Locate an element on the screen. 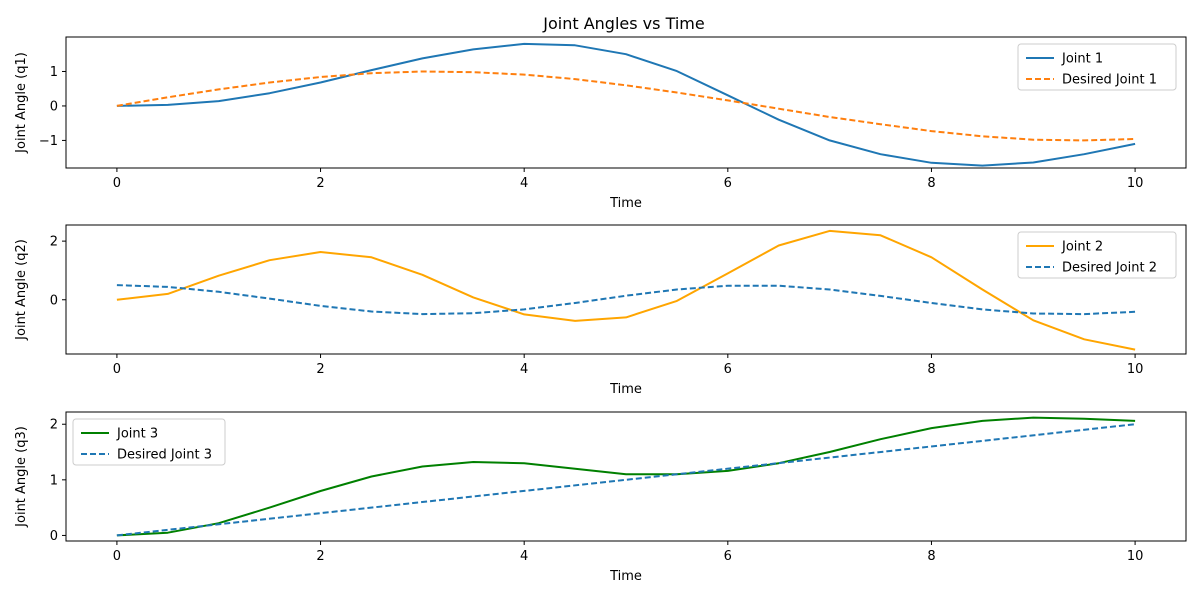 The height and width of the screenshot is (600, 1200). legend-label: Desired Joint 1 is located at coordinates (1109, 80).